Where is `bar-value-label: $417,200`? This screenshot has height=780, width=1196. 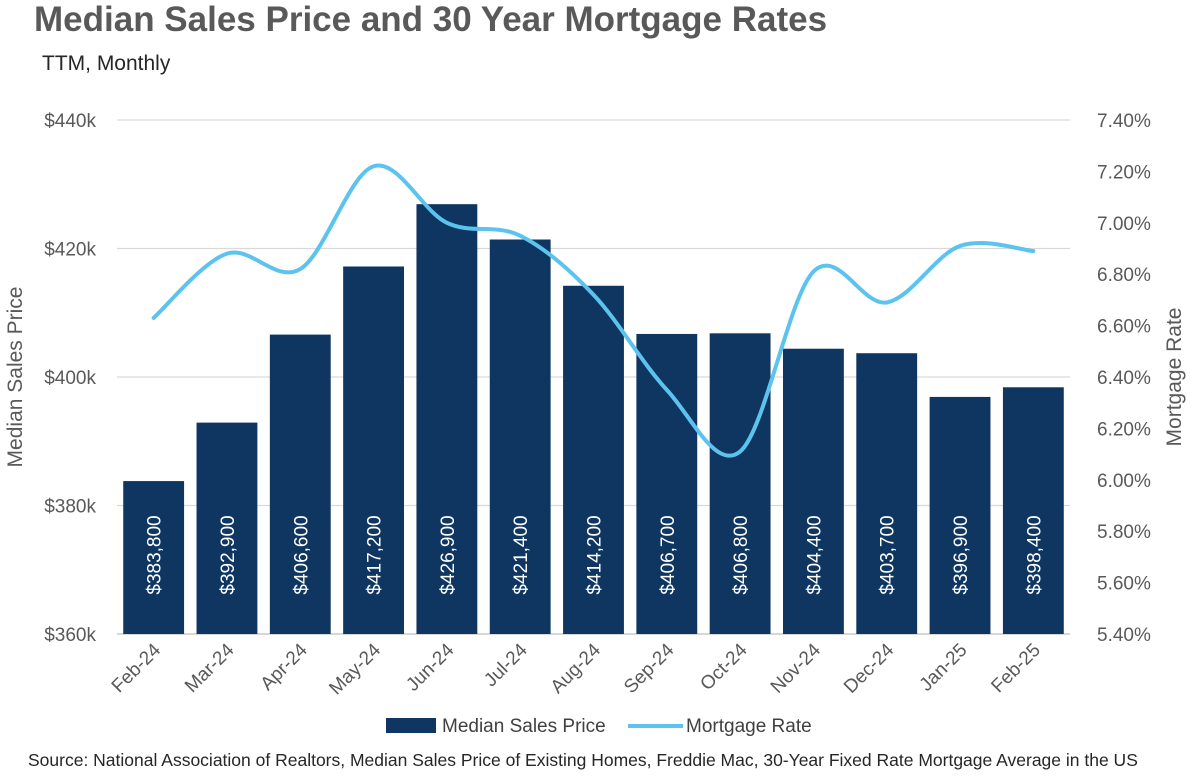
bar-value-label: $417,200 is located at coordinates (375, 554).